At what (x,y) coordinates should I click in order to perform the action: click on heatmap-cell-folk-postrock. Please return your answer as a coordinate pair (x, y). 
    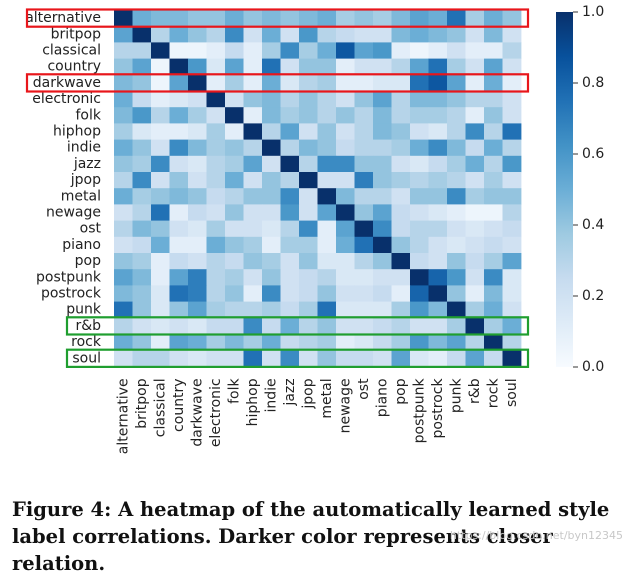
    Looking at the image, I should click on (438, 115).